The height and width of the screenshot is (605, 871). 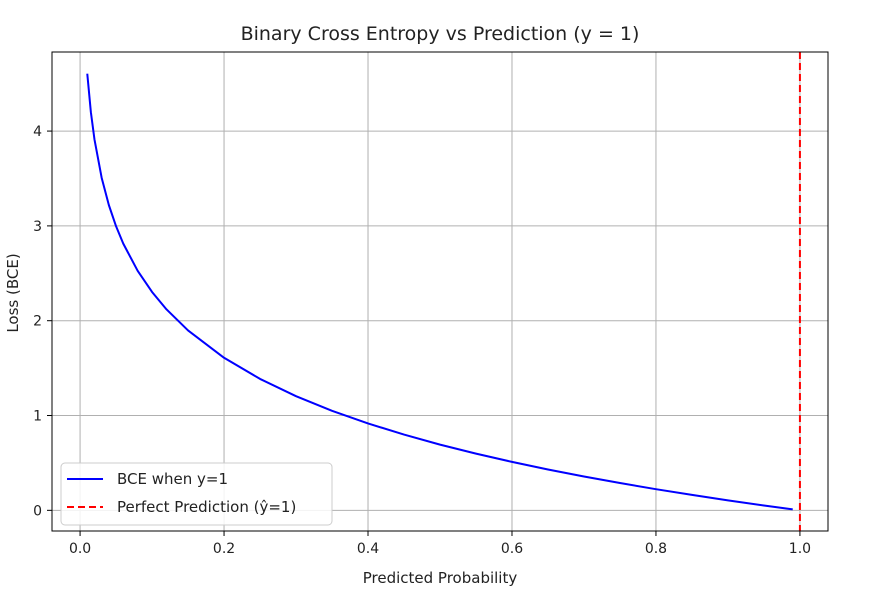 I want to click on y-tick-label: 0, so click(x=37, y=511).